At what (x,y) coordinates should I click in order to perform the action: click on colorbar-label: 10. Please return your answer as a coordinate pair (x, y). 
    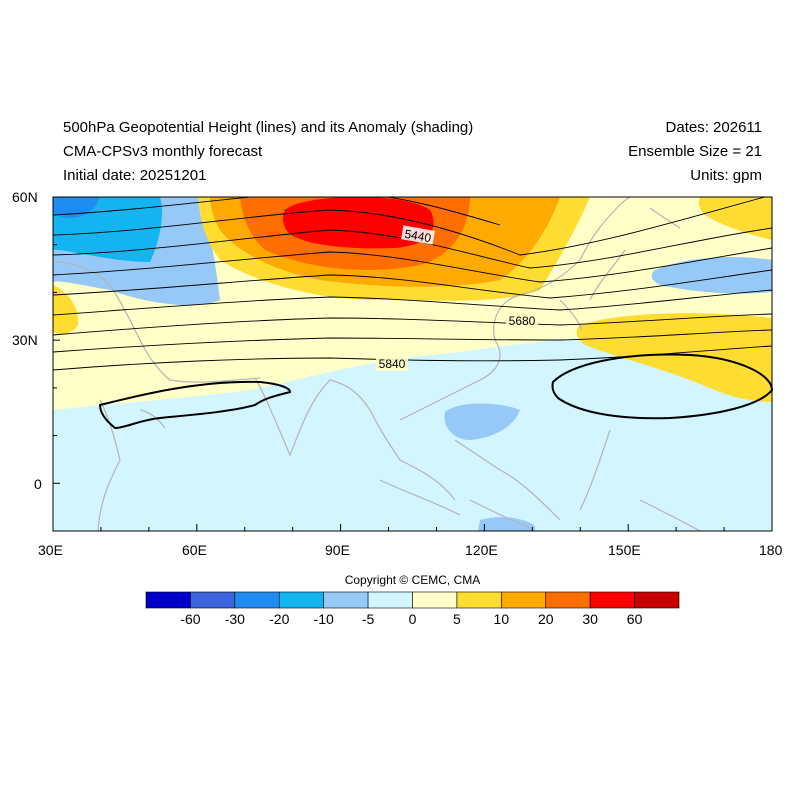
    Looking at the image, I should click on (501, 619).